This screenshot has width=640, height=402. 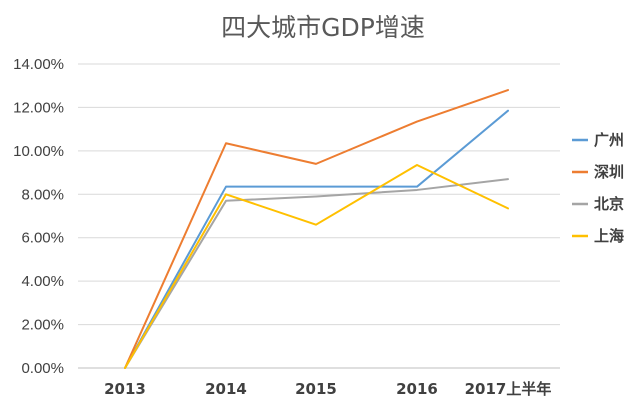 What do you see at coordinates (226, 389) in the screenshot?
I see `x-tick-label: 2014` at bounding box center [226, 389].